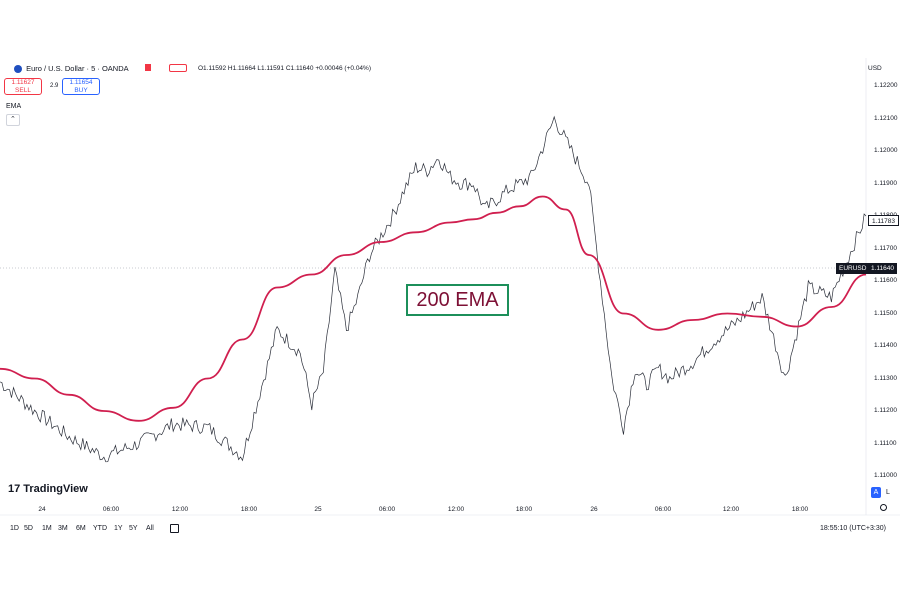 Image resolution: width=900 pixels, height=600 pixels. What do you see at coordinates (133, 528) in the screenshot?
I see `range-button-5y: 5Y` at bounding box center [133, 528].